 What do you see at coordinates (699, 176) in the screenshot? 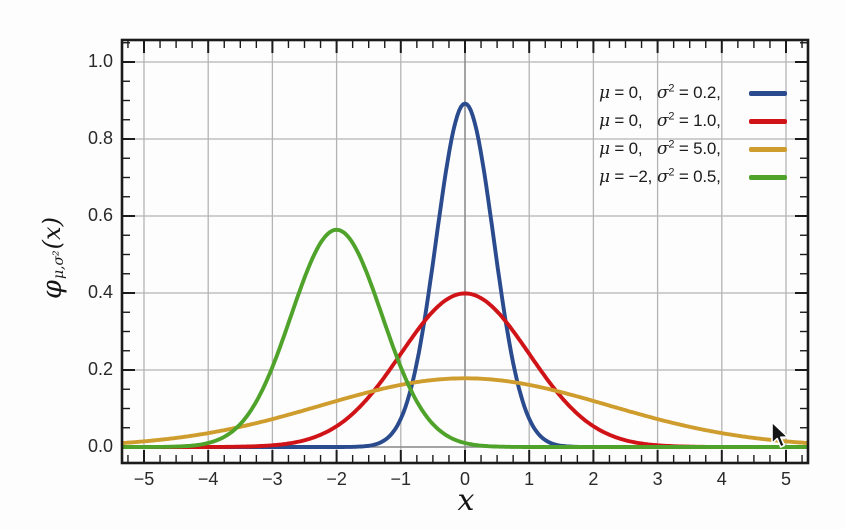
I see `legend-sigma-value: = 0.5,` at bounding box center [699, 176].